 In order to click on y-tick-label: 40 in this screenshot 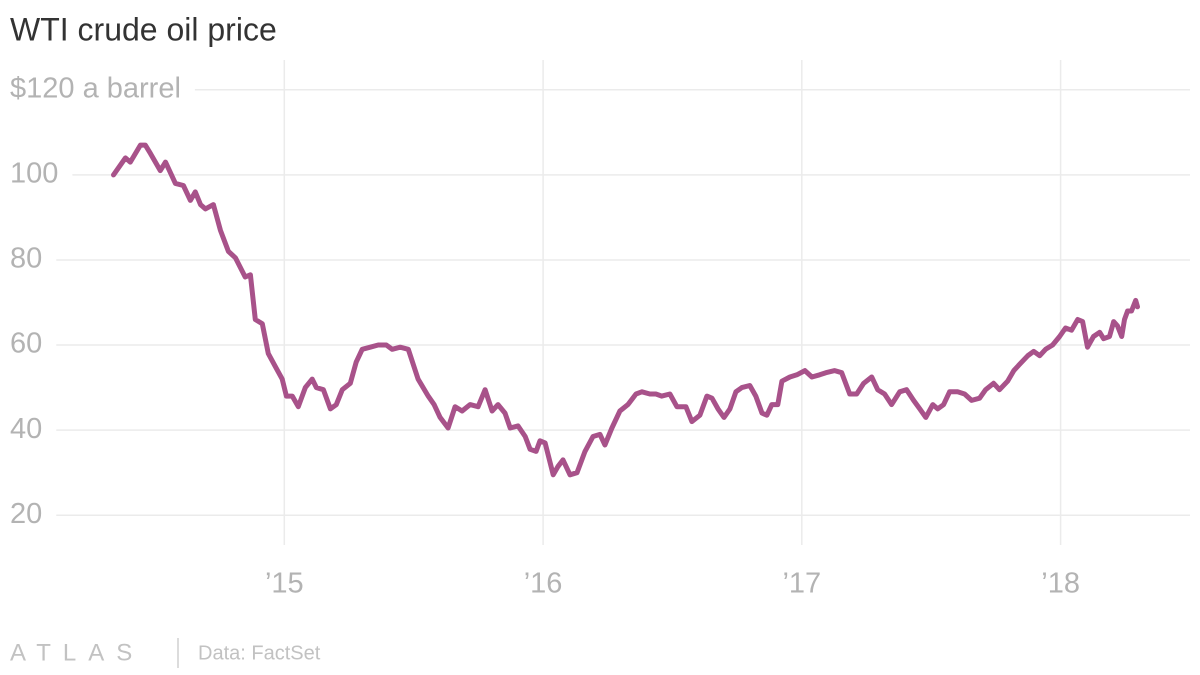, I will do `click(26, 429)`.